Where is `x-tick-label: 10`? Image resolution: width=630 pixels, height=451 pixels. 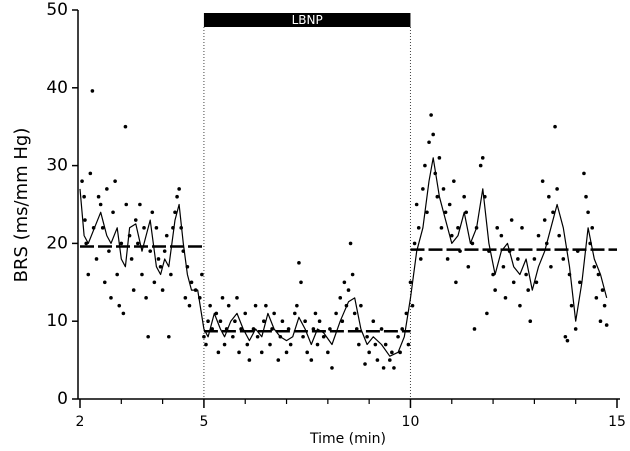 x-tick-label: 10 is located at coordinates (411, 422).